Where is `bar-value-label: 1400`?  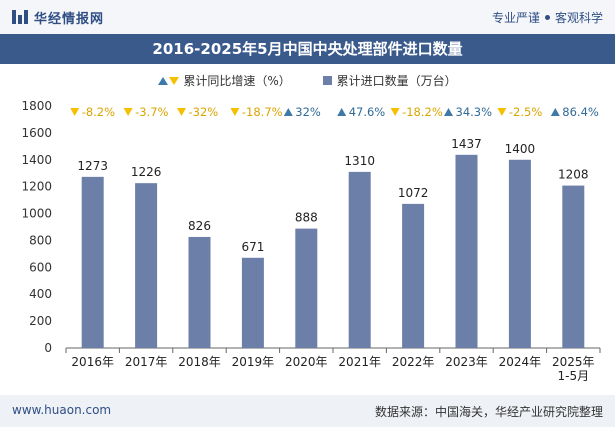 bar-value-label: 1400 is located at coordinates (520, 149).